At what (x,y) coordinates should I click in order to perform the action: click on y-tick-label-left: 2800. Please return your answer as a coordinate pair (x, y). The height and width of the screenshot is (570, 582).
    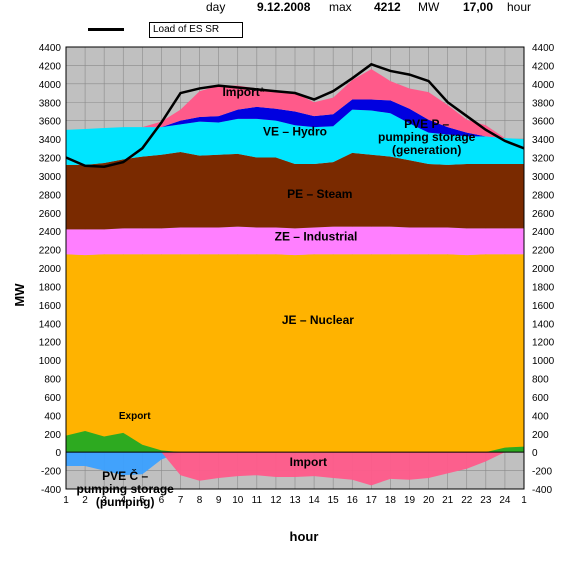
    Looking at the image, I should click on (50, 195).